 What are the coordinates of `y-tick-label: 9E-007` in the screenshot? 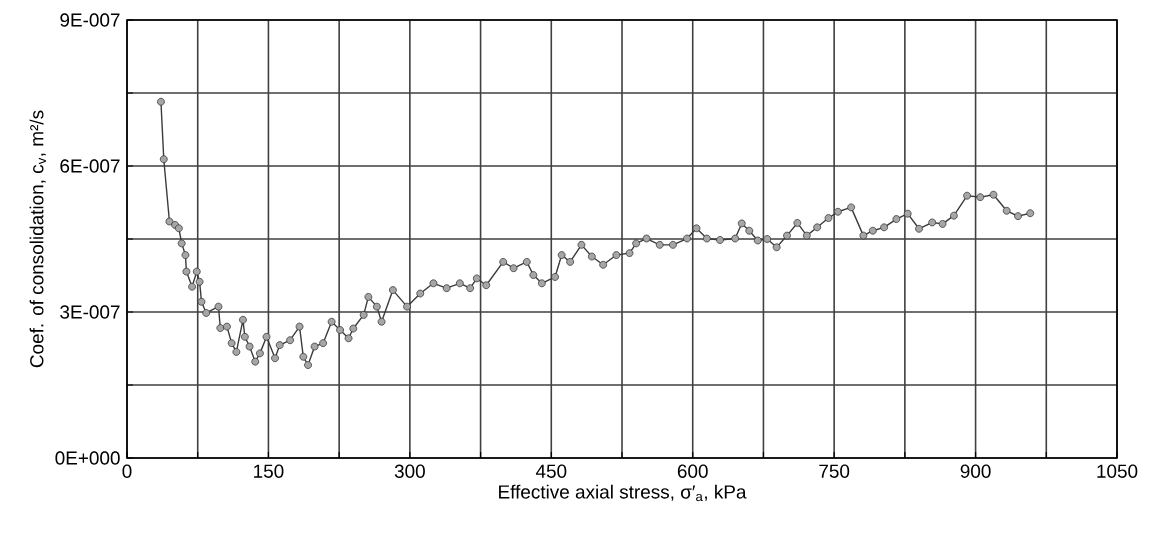 It's located at (90, 20).